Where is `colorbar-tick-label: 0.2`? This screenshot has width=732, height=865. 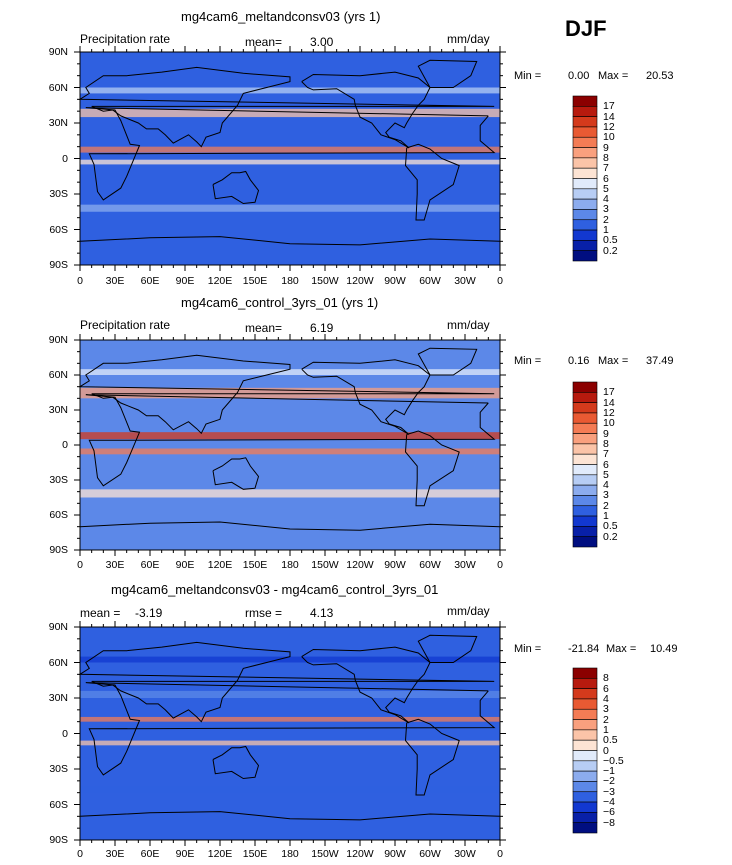 colorbar-tick-label: 0.2 is located at coordinates (610, 536).